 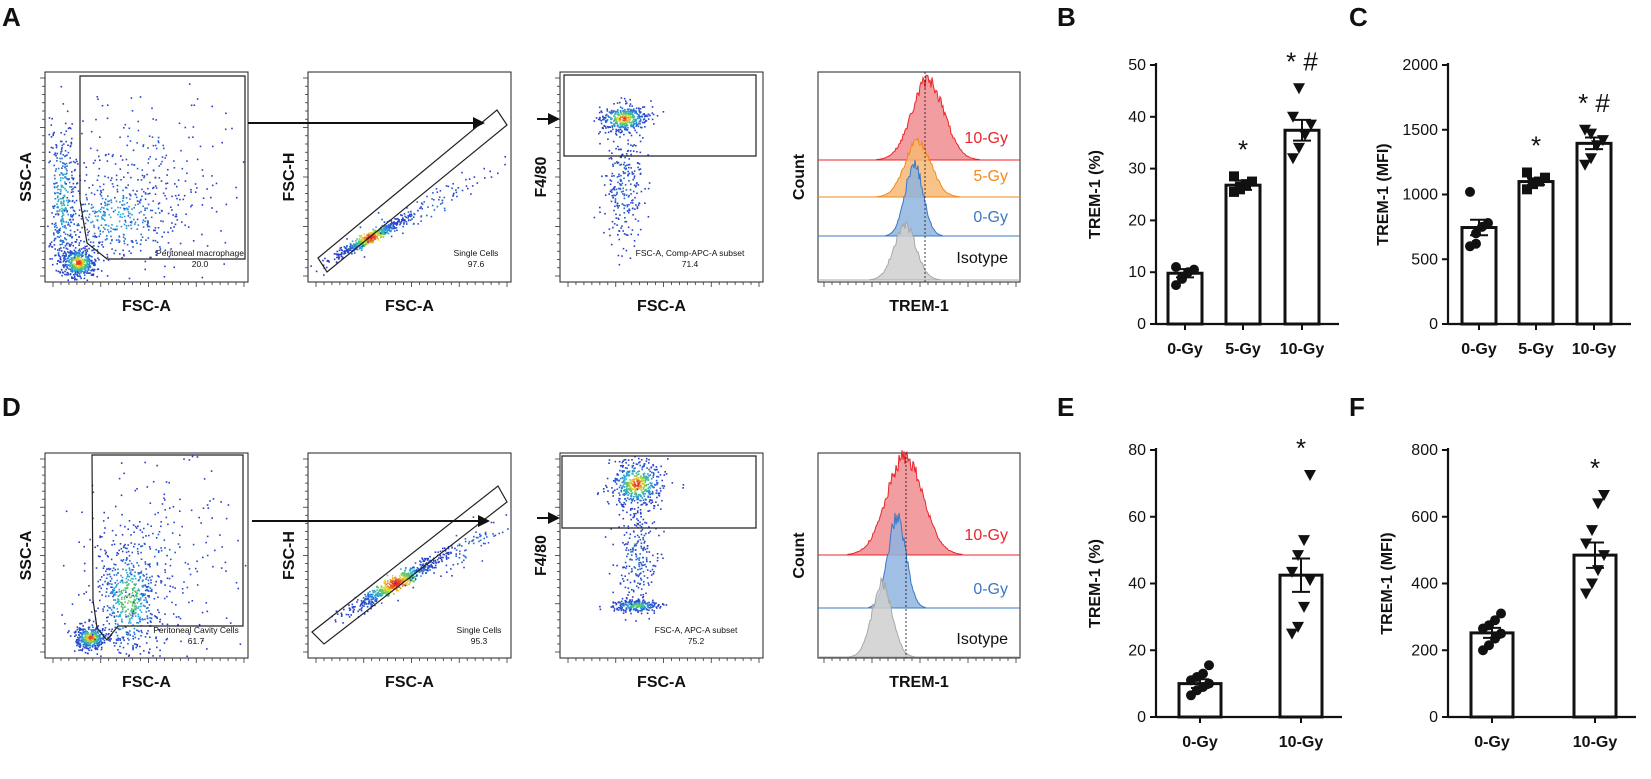 What do you see at coordinates (26, 555) in the screenshot?
I see `y-axis-label: SSC-A` at bounding box center [26, 555].